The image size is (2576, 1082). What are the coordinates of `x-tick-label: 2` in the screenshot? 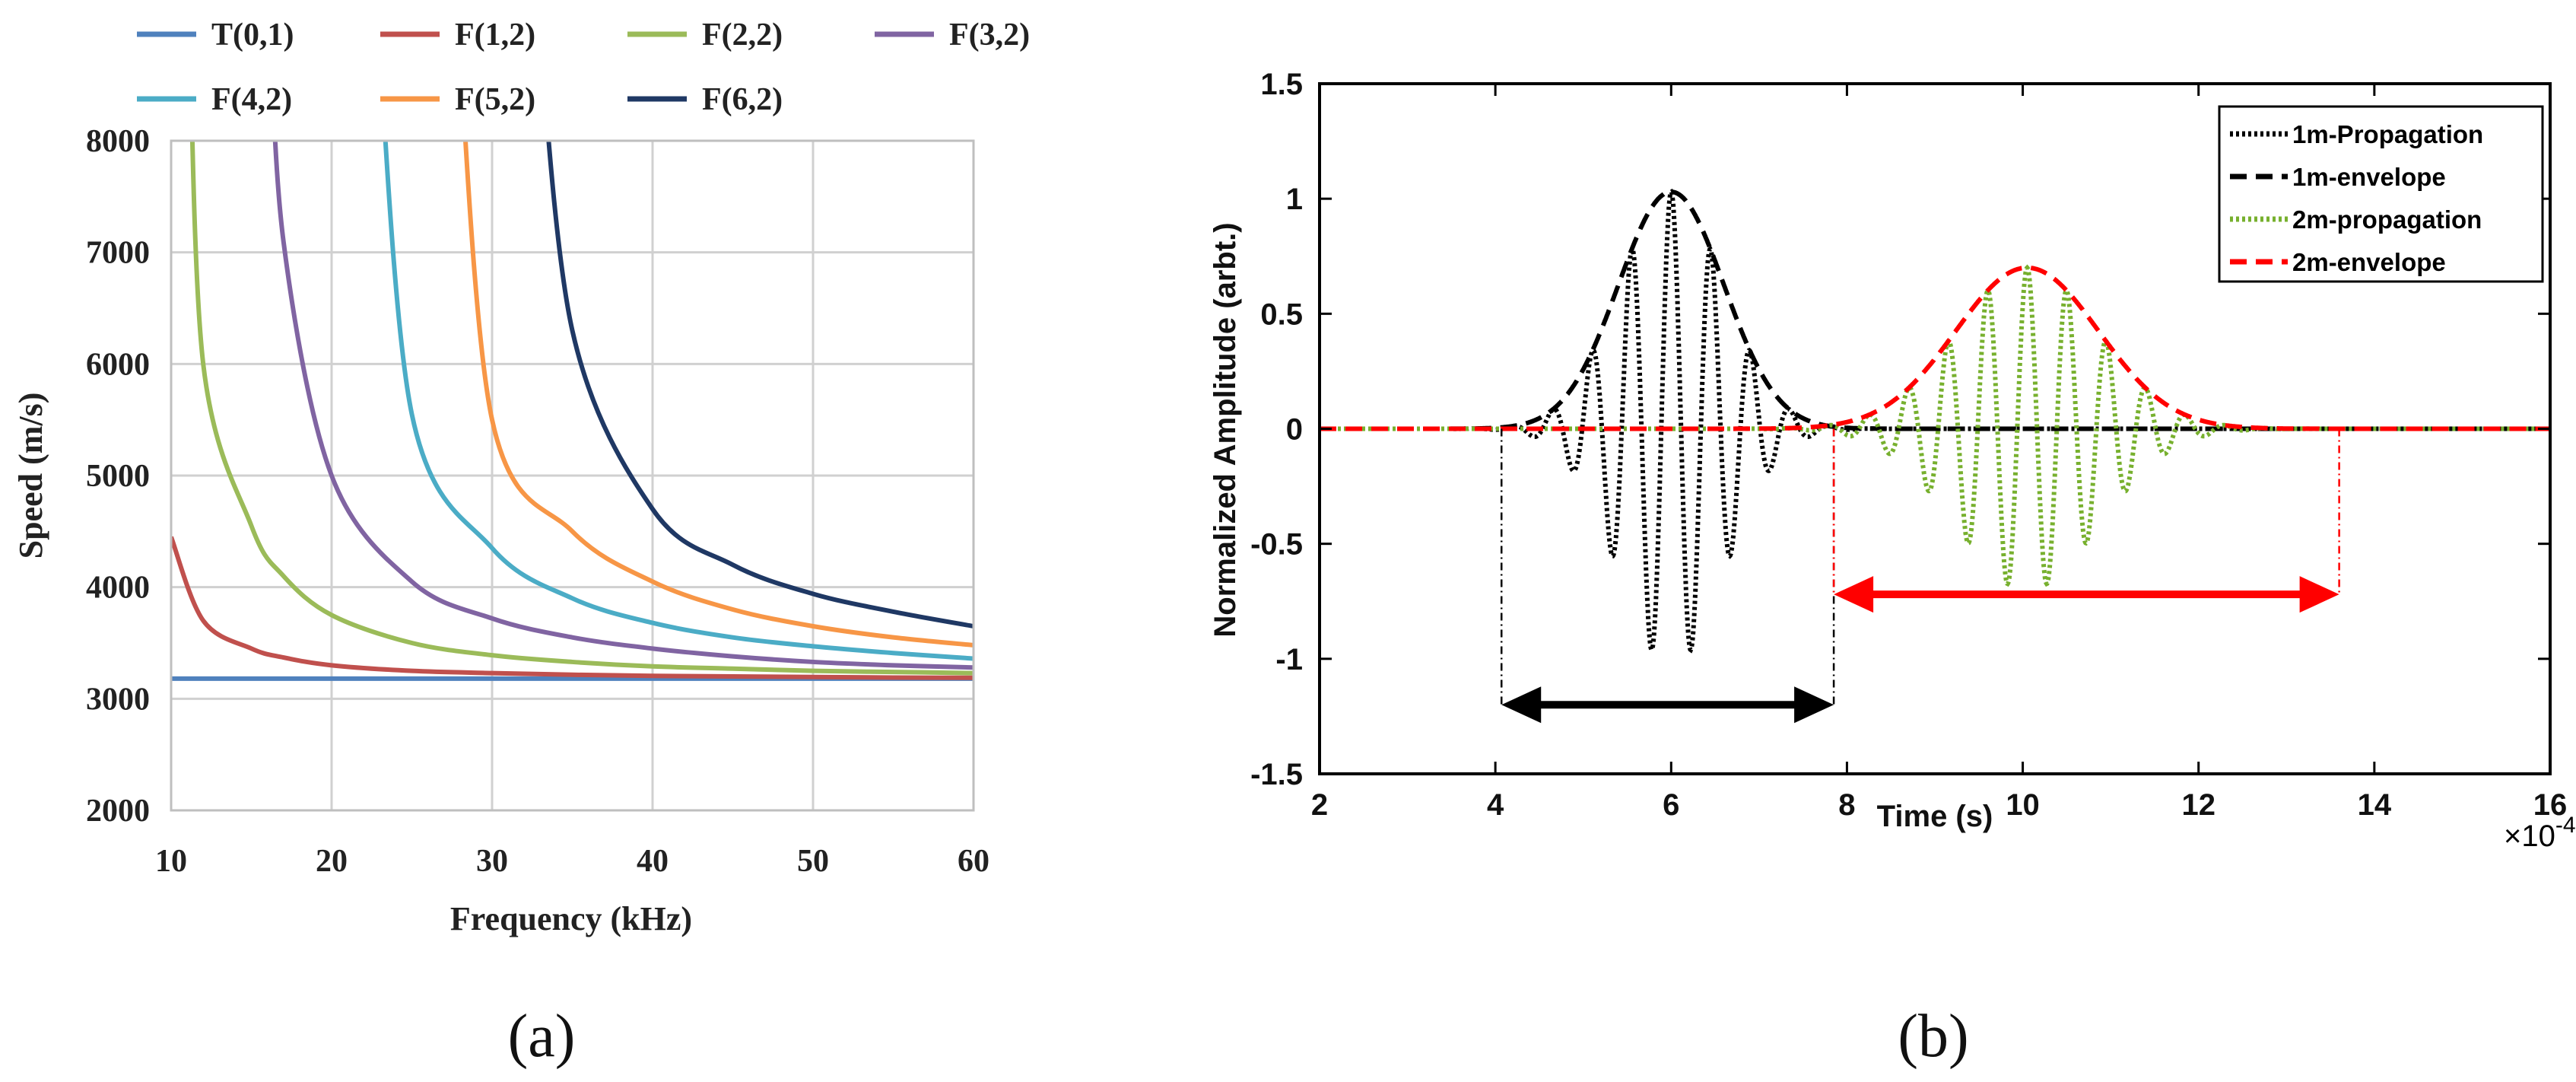 It's located at (1319, 805).